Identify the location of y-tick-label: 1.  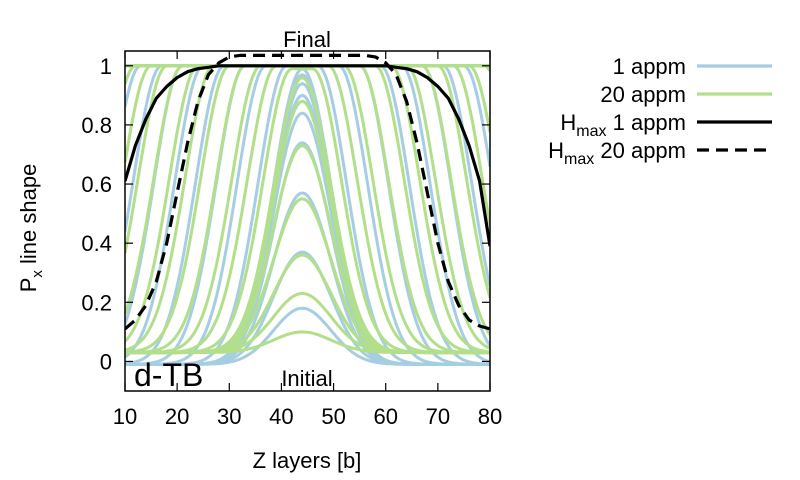
(106, 66).